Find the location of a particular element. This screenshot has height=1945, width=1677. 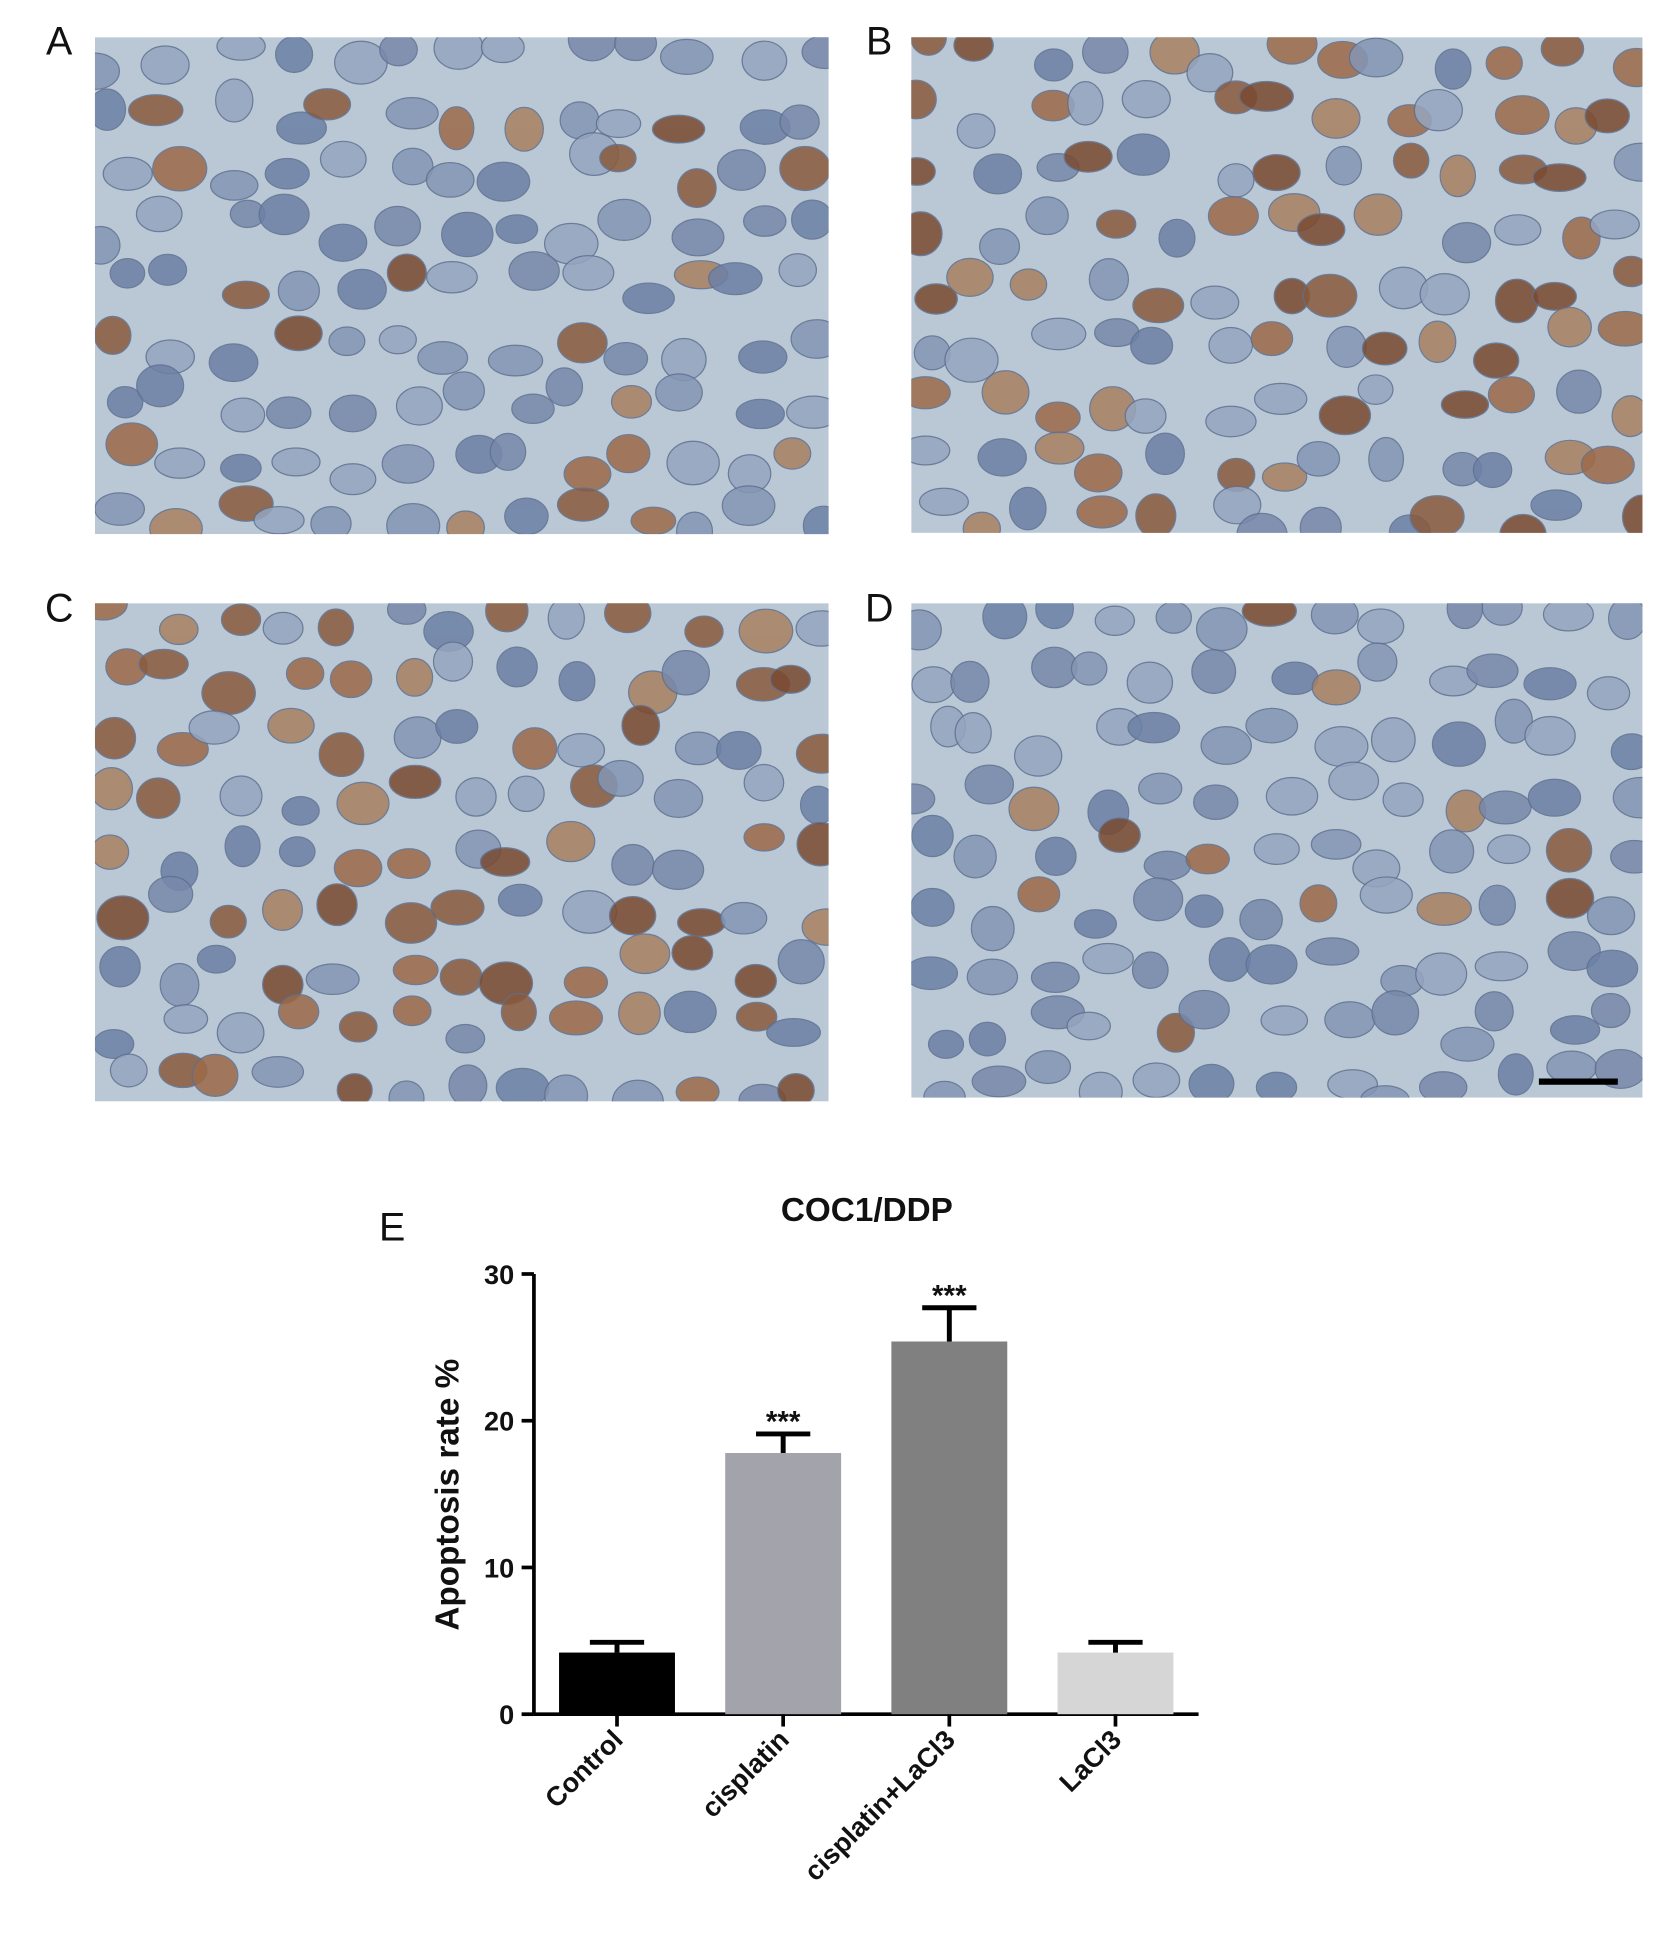

x-tick-label: cisplatin is located at coordinates (745, 1774).